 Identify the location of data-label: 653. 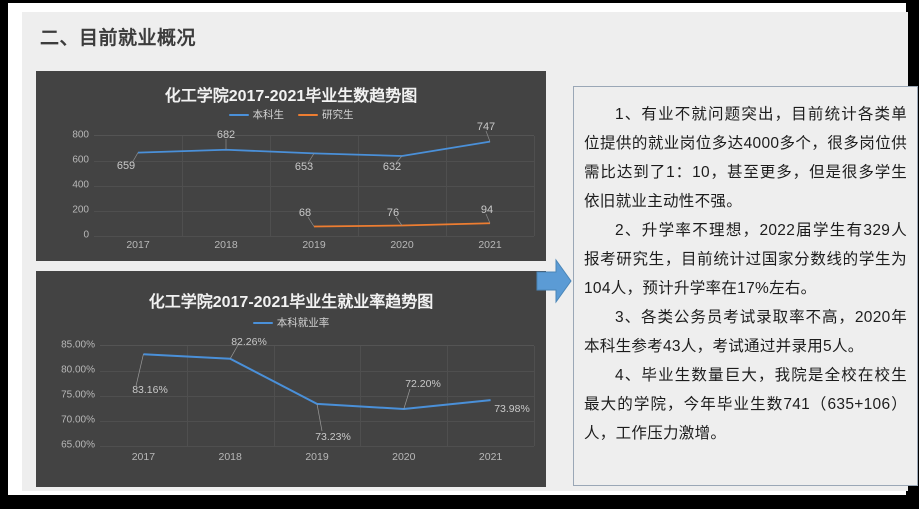
(304, 167).